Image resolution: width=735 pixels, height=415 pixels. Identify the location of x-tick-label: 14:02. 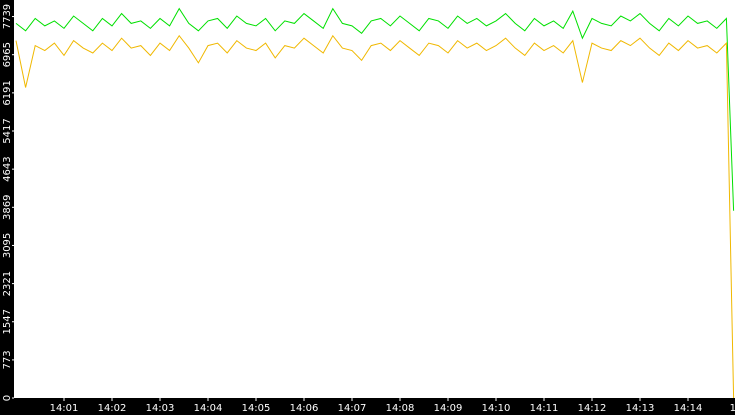
(112, 408).